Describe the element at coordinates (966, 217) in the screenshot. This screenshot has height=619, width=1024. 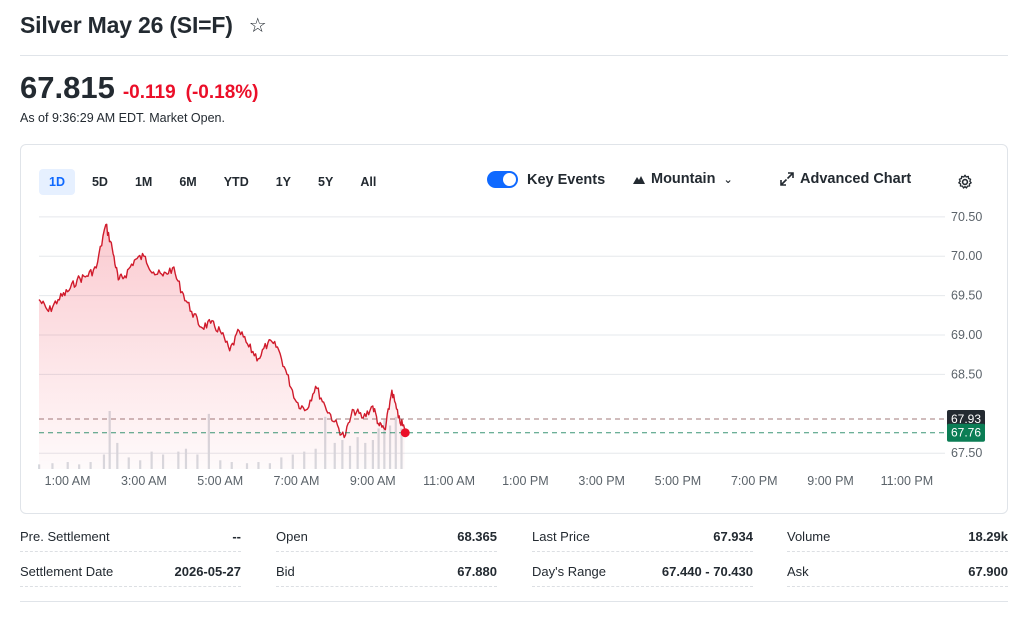
I see `y-tick-label: 70.50` at that location.